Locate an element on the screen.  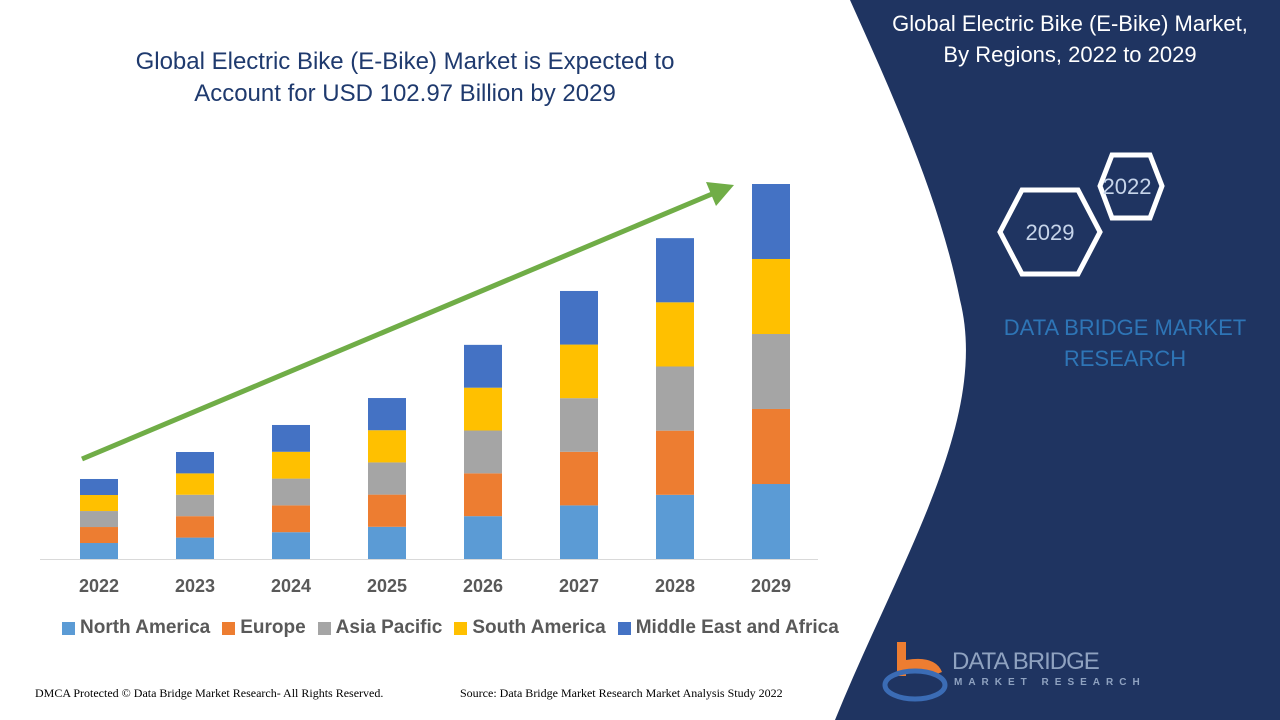
panel-title-line-2: By Regions, 2022 to 2029 is located at coordinates (1070, 54).